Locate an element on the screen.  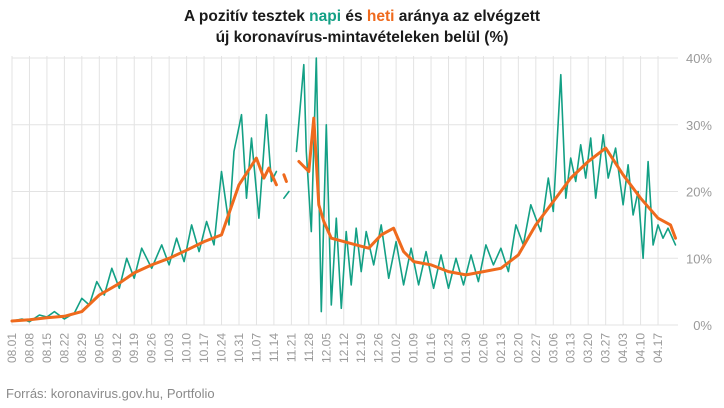
x-tick-label: 08.01 is located at coordinates (12, 348).